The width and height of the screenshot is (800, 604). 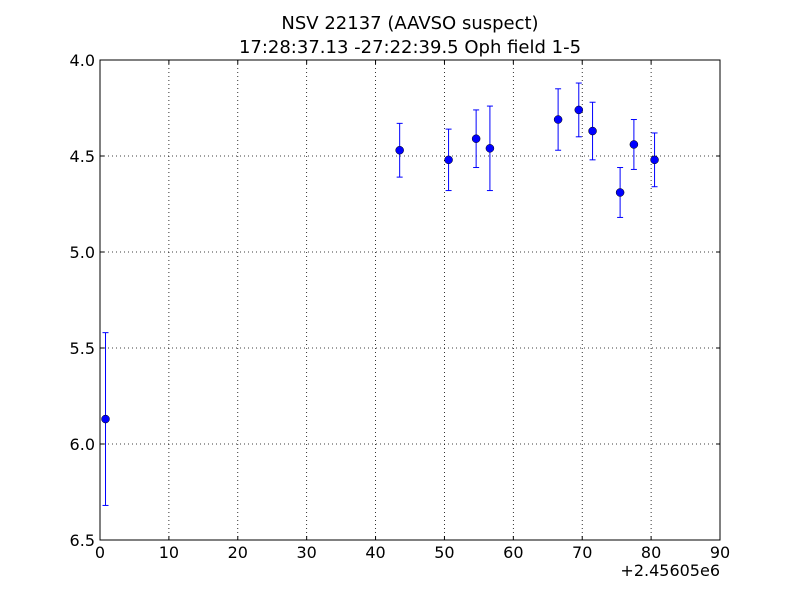 I want to click on x-tick-label: 60, so click(x=513, y=552).